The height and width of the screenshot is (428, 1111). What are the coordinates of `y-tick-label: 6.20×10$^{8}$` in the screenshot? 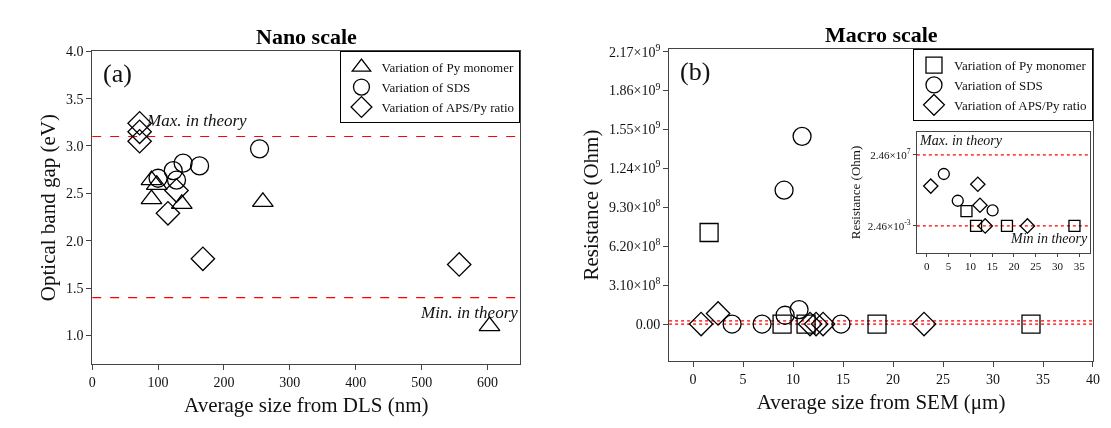 It's located at (634, 245).